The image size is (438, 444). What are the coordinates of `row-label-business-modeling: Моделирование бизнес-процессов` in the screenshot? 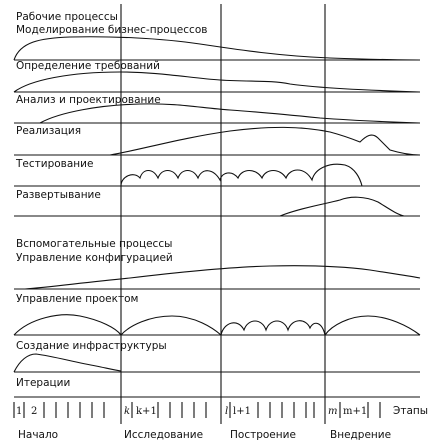 It's located at (111, 30).